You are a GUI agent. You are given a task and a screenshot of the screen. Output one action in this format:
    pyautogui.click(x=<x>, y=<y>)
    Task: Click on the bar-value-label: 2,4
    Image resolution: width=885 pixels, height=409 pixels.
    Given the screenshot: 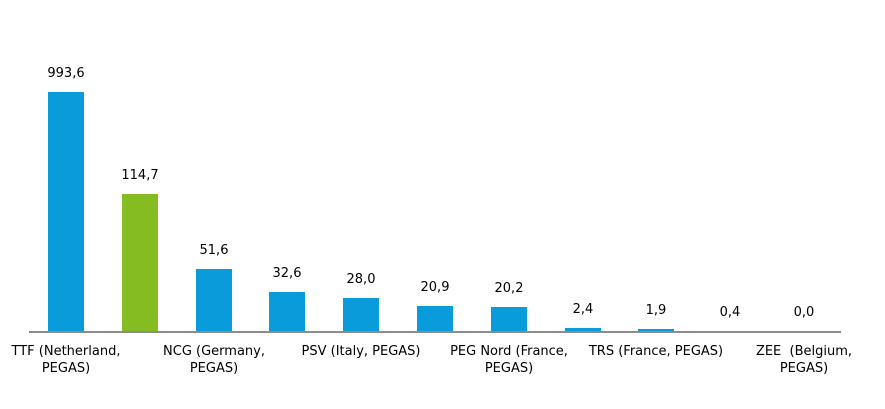 What is the action you would take?
    pyautogui.click(x=583, y=309)
    